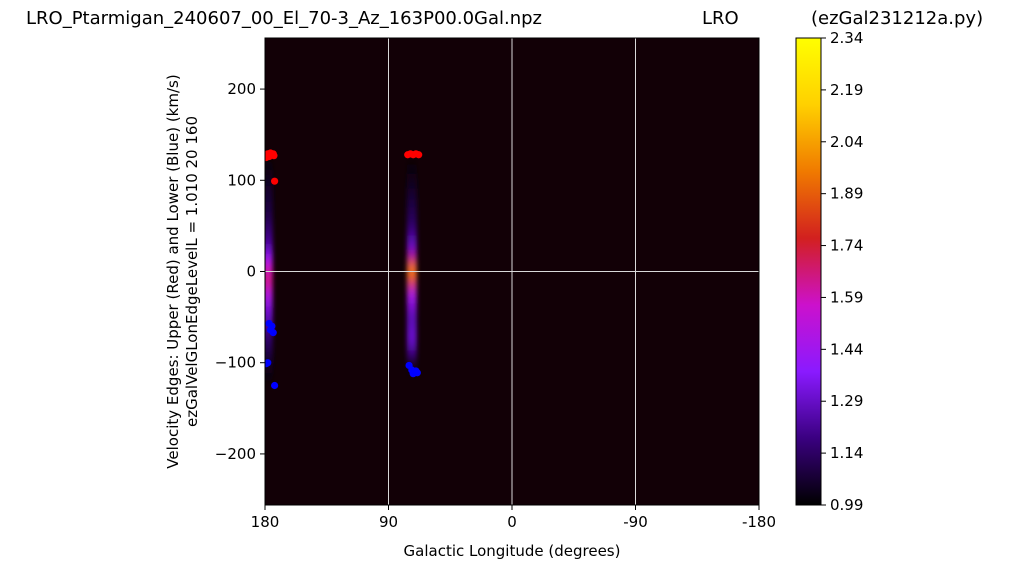 The width and height of the screenshot is (1024, 572). Describe the element at coordinates (240, 271) in the screenshot. I see `y-axis: 200 100 0 −100 −200` at that location.